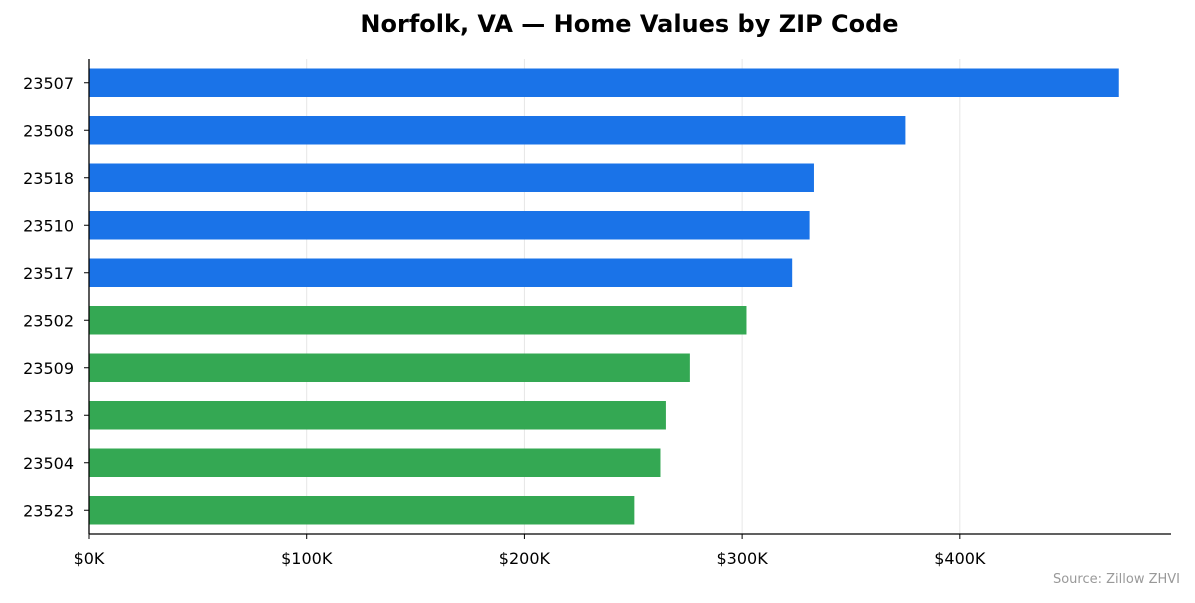 The image size is (1195, 603). I want to click on source-note: Source: Zillow ZHVI, so click(1116, 579).